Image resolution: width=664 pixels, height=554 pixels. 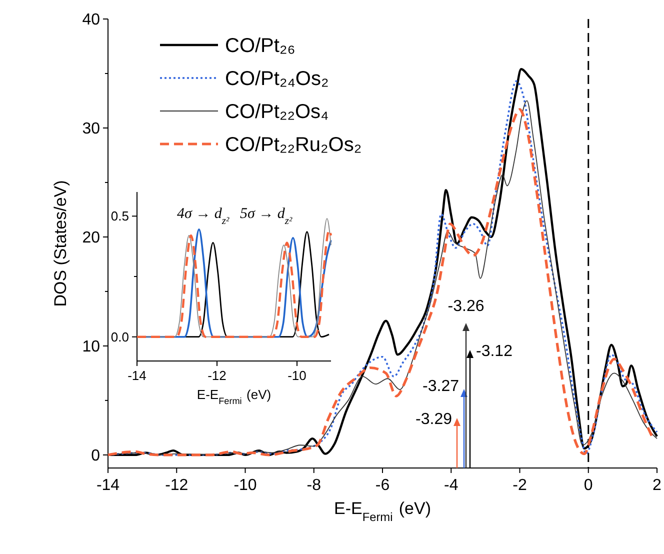 What do you see at coordinates (119, 216) in the screenshot?
I see `y-tick-label: 0.5` at bounding box center [119, 216].